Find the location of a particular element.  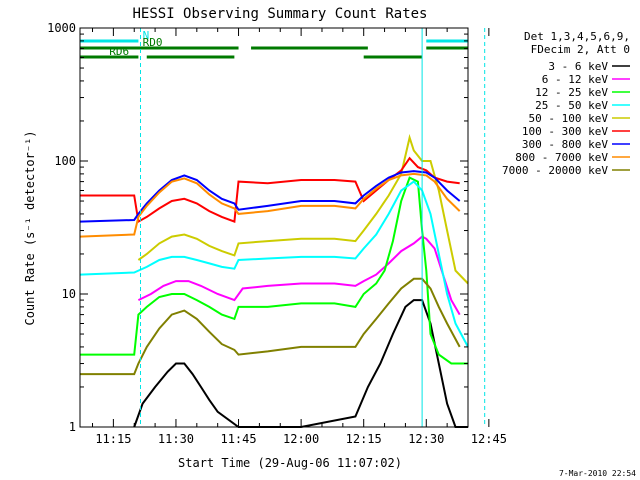

x-tick-label: 11:30 is located at coordinates (176, 439).